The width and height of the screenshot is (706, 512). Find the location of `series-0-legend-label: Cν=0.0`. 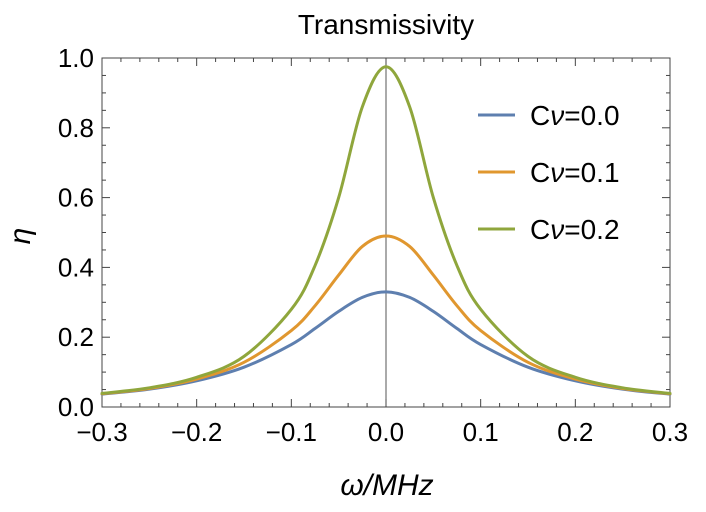

series-0-legend-label: Cν=0.0 is located at coordinates (575, 115).